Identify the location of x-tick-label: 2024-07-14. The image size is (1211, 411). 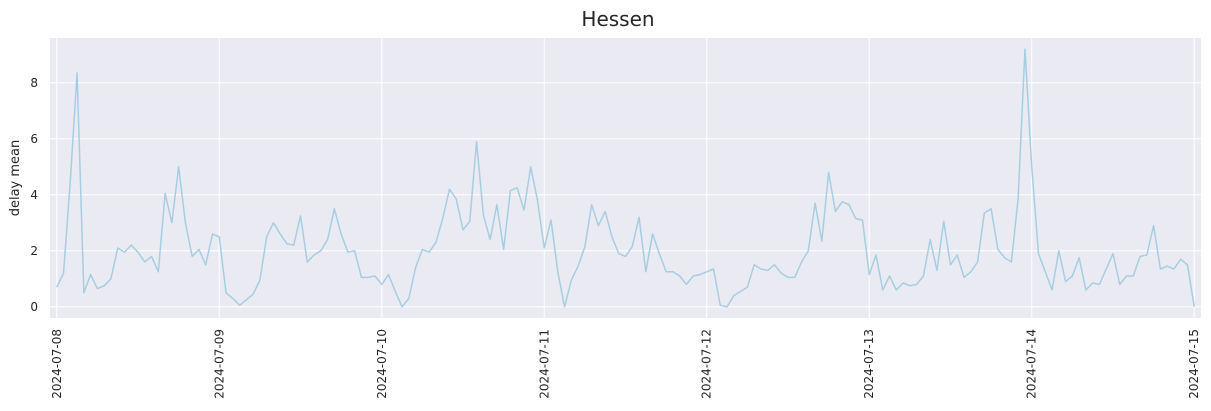
(1032, 364).